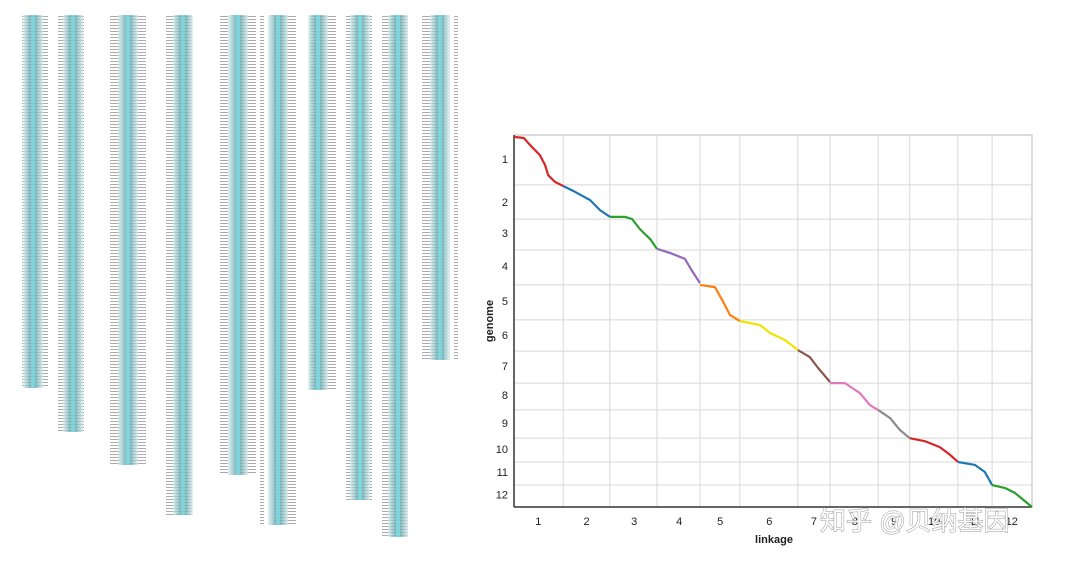  I want to click on y-tick-label: 10, so click(502, 450).